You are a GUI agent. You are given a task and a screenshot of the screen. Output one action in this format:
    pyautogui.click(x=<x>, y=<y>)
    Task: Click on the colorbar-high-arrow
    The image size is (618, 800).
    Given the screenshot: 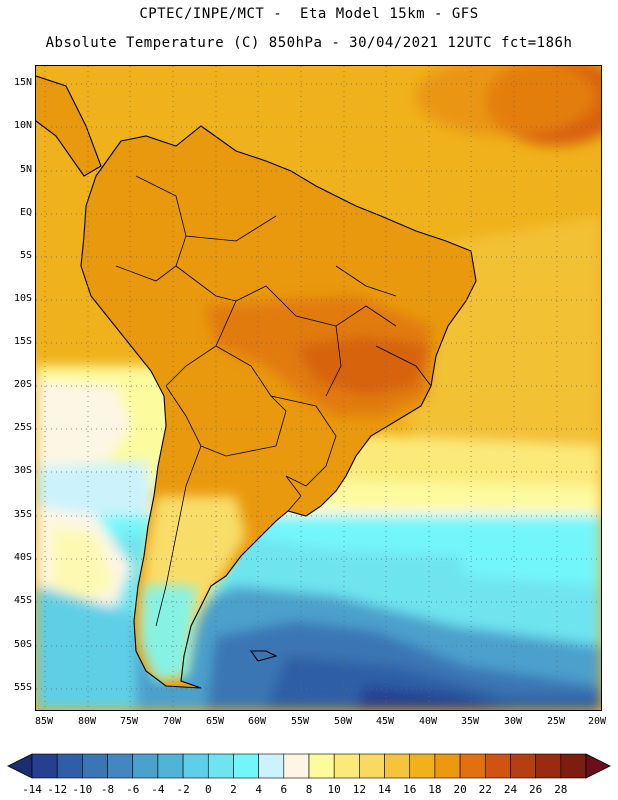 What is the action you would take?
    pyautogui.click(x=598, y=766)
    